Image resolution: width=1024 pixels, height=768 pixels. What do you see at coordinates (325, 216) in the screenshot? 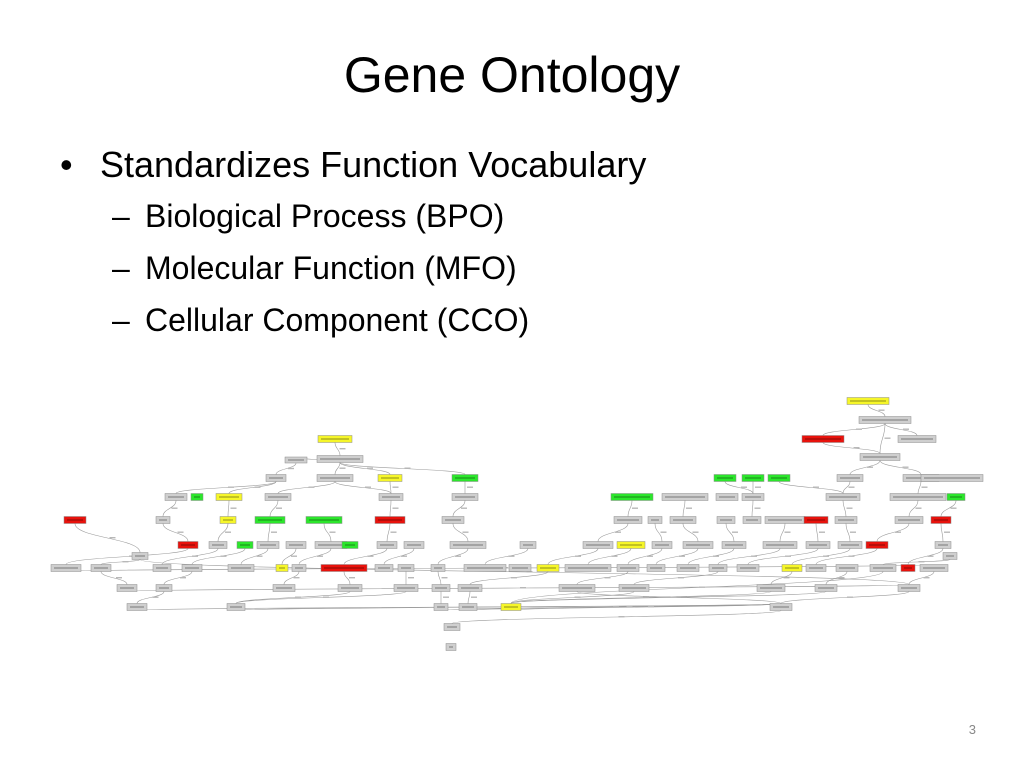
I see `sub-bullet-text: Biological Process (BPO)` at bounding box center [325, 216].